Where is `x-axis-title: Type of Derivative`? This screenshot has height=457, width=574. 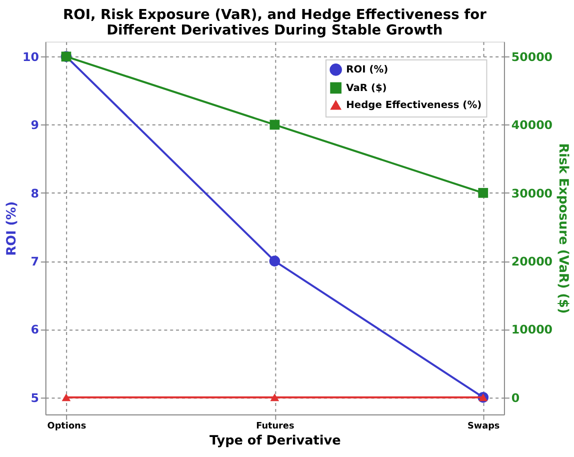
x-axis-title: Type of Derivative is located at coordinates (276, 440).